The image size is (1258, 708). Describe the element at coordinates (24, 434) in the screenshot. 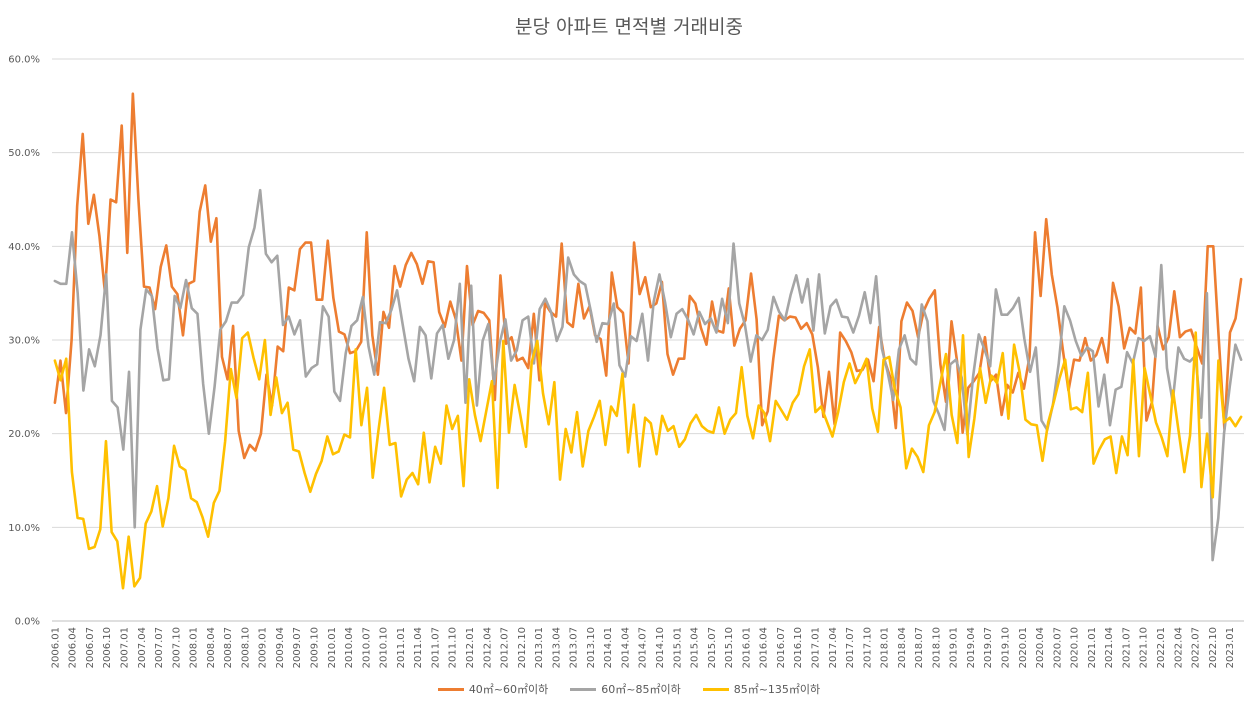

I see `y-tick-label: 20.0%` at that location.